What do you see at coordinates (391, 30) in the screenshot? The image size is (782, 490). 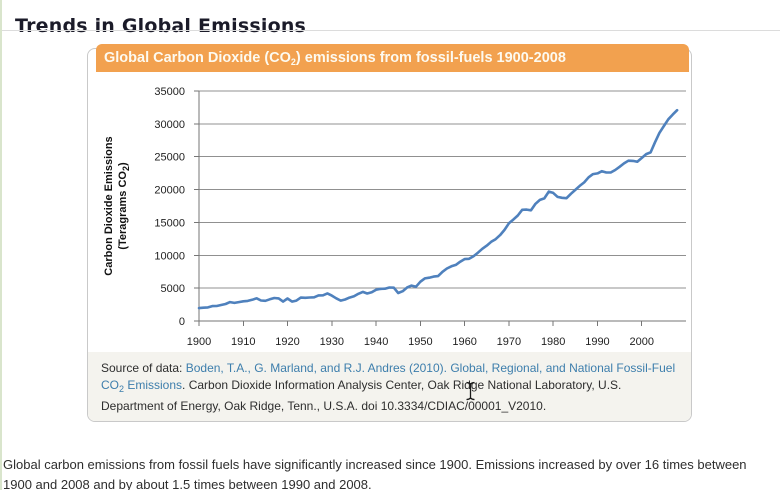 I see `heading-divider` at bounding box center [391, 30].